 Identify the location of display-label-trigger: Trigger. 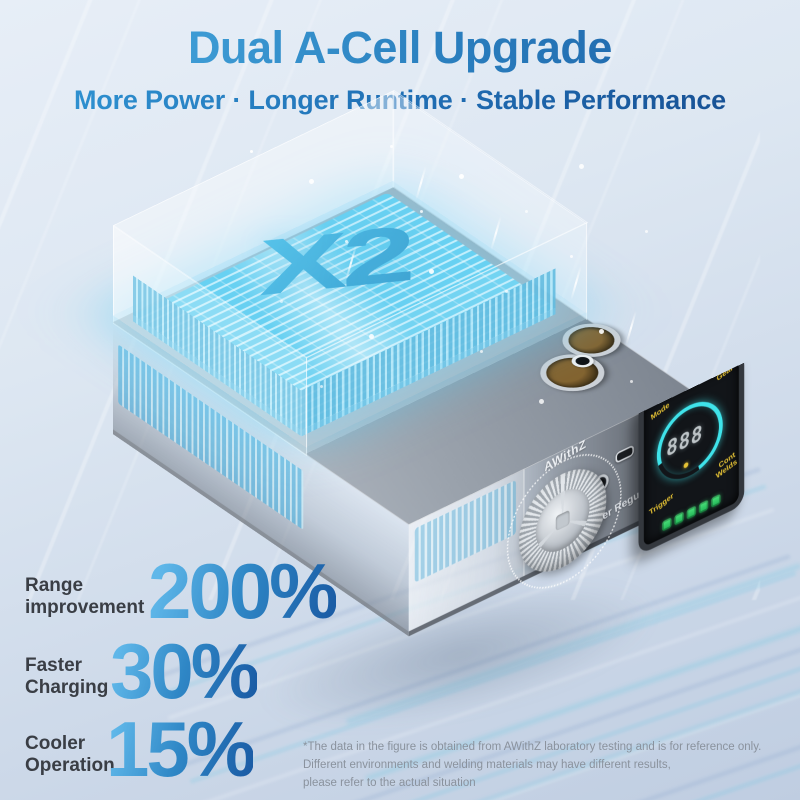
(661, 504).